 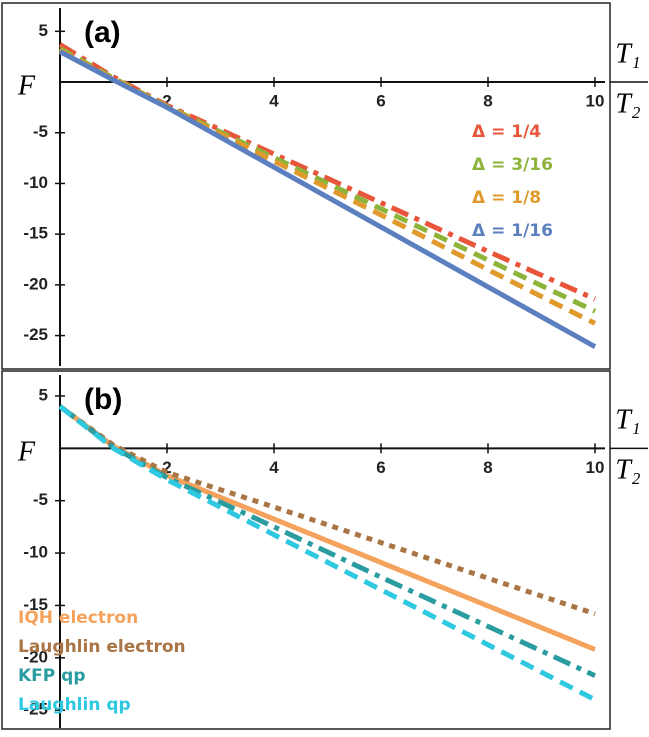 I want to click on legend-entry: Δ = 1/8, so click(x=506, y=198).